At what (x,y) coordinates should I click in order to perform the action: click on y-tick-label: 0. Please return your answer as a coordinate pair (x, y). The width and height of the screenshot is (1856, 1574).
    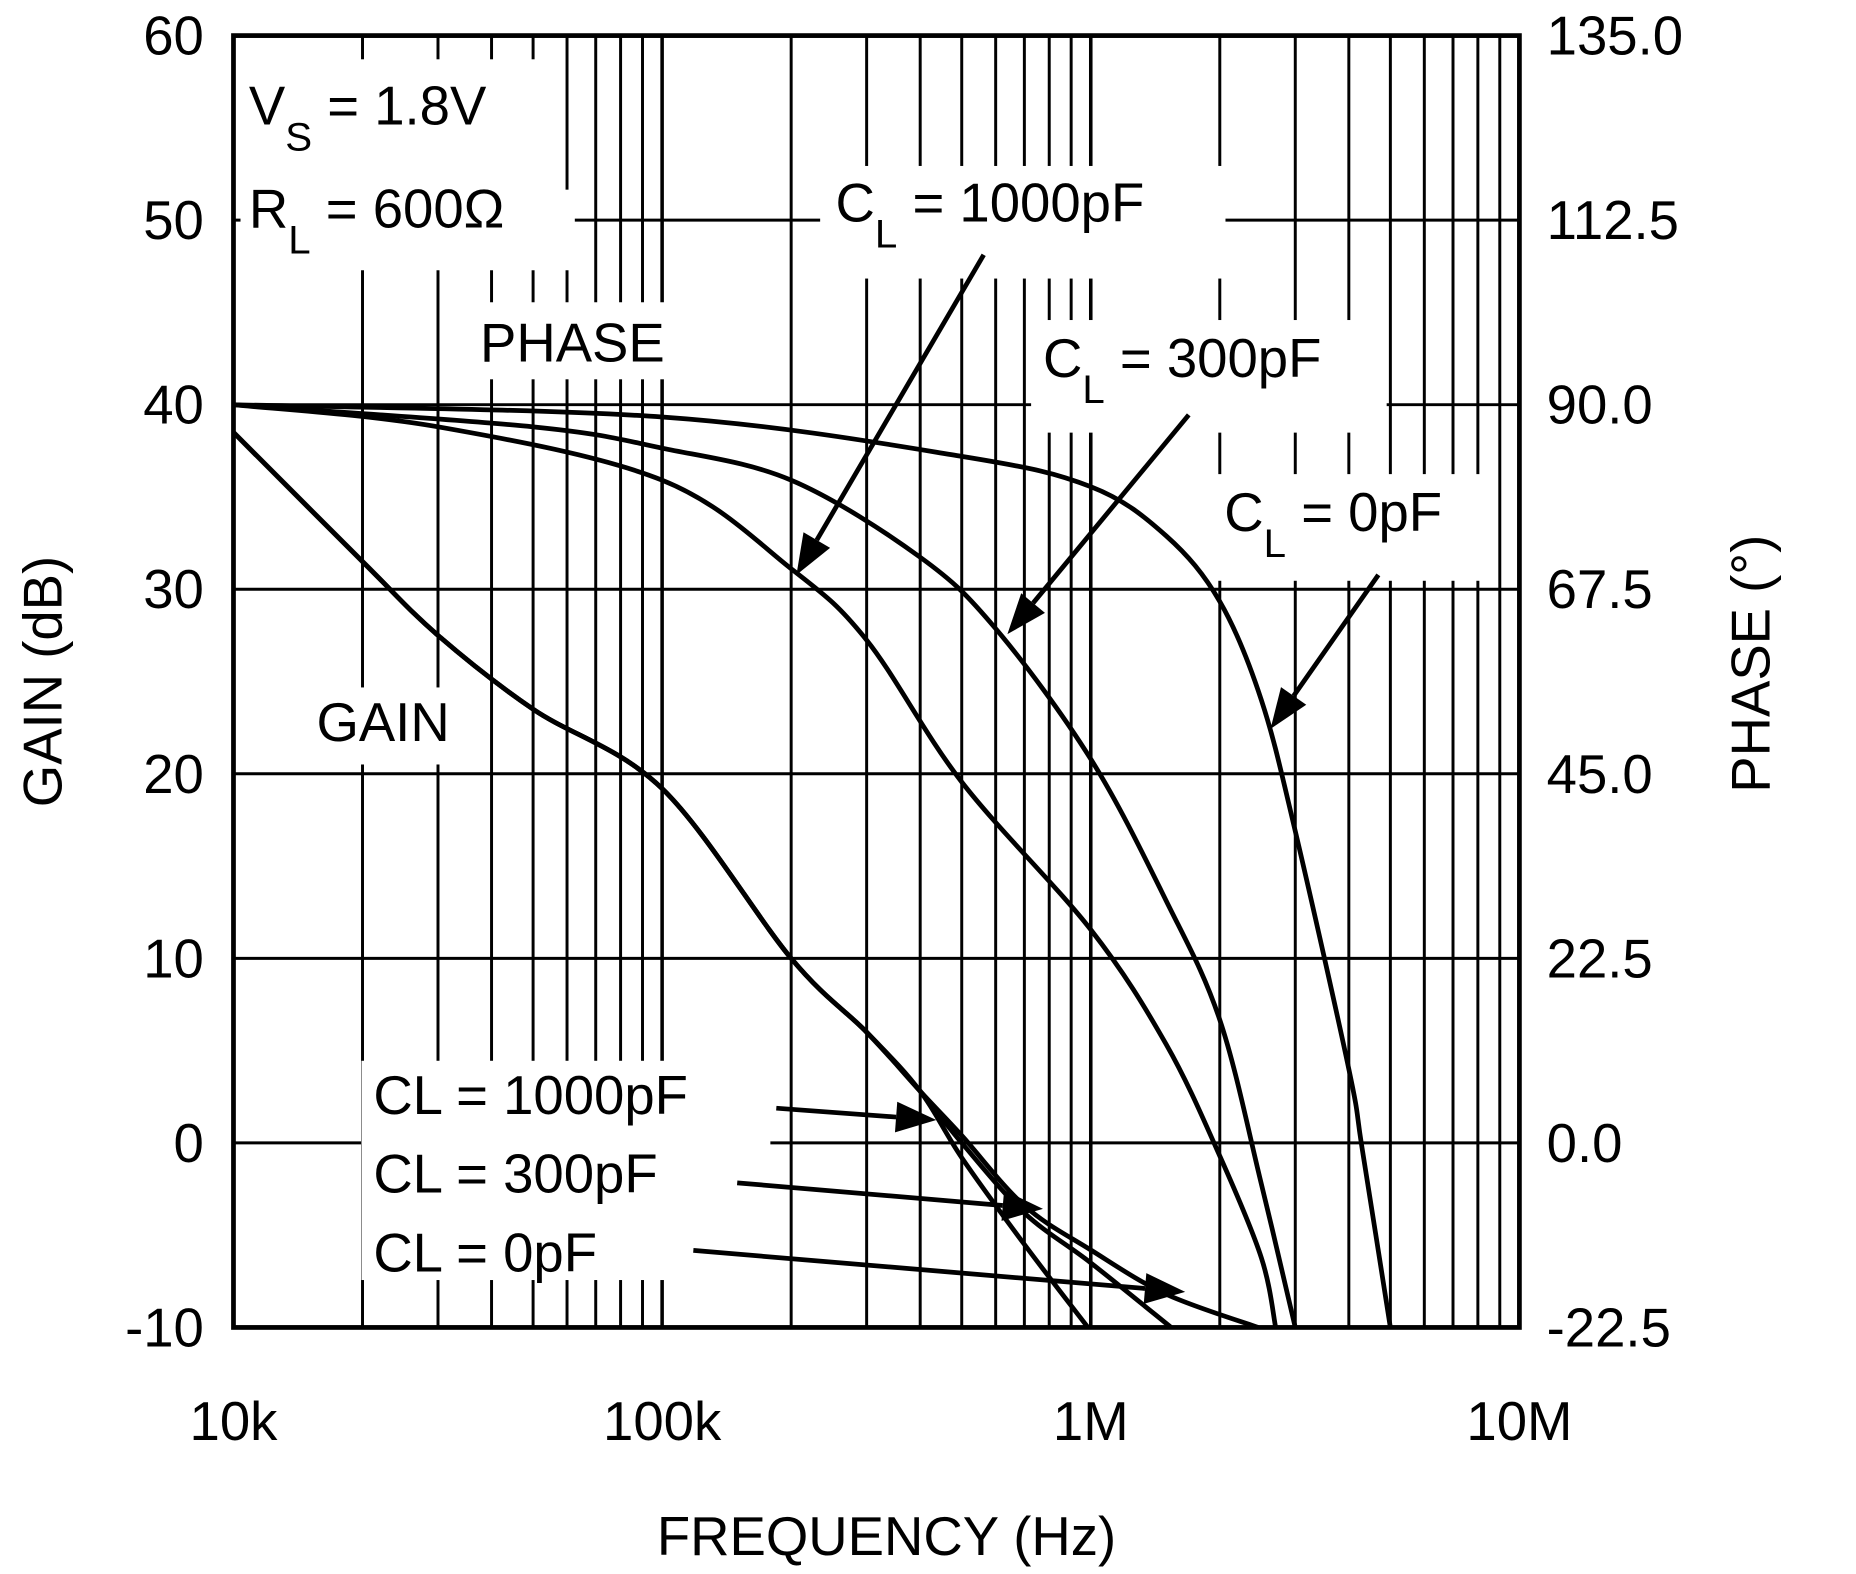
    Looking at the image, I should click on (189, 1143).